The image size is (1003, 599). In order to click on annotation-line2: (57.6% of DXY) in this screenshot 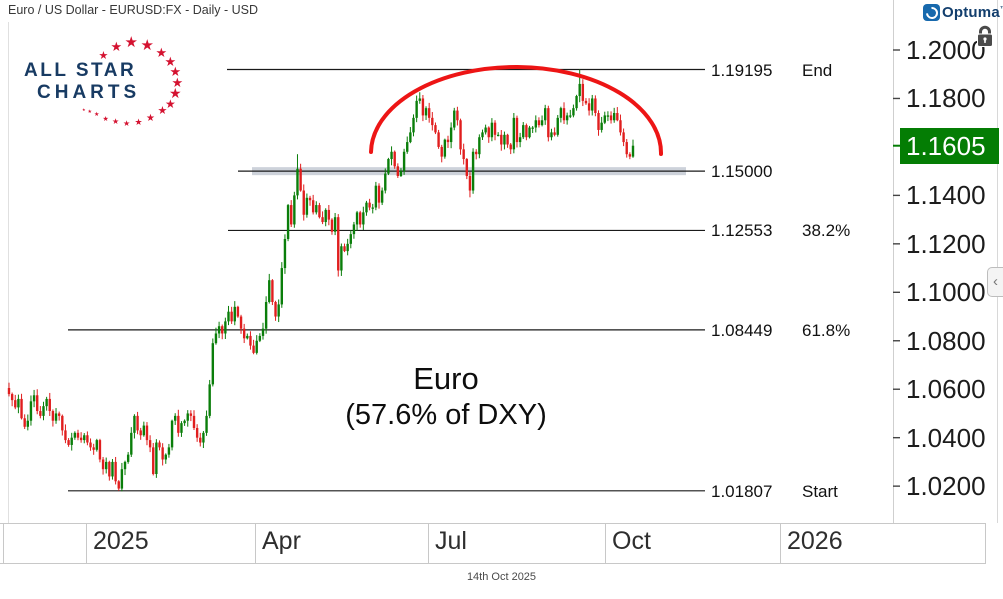, I will do `click(446, 415)`.